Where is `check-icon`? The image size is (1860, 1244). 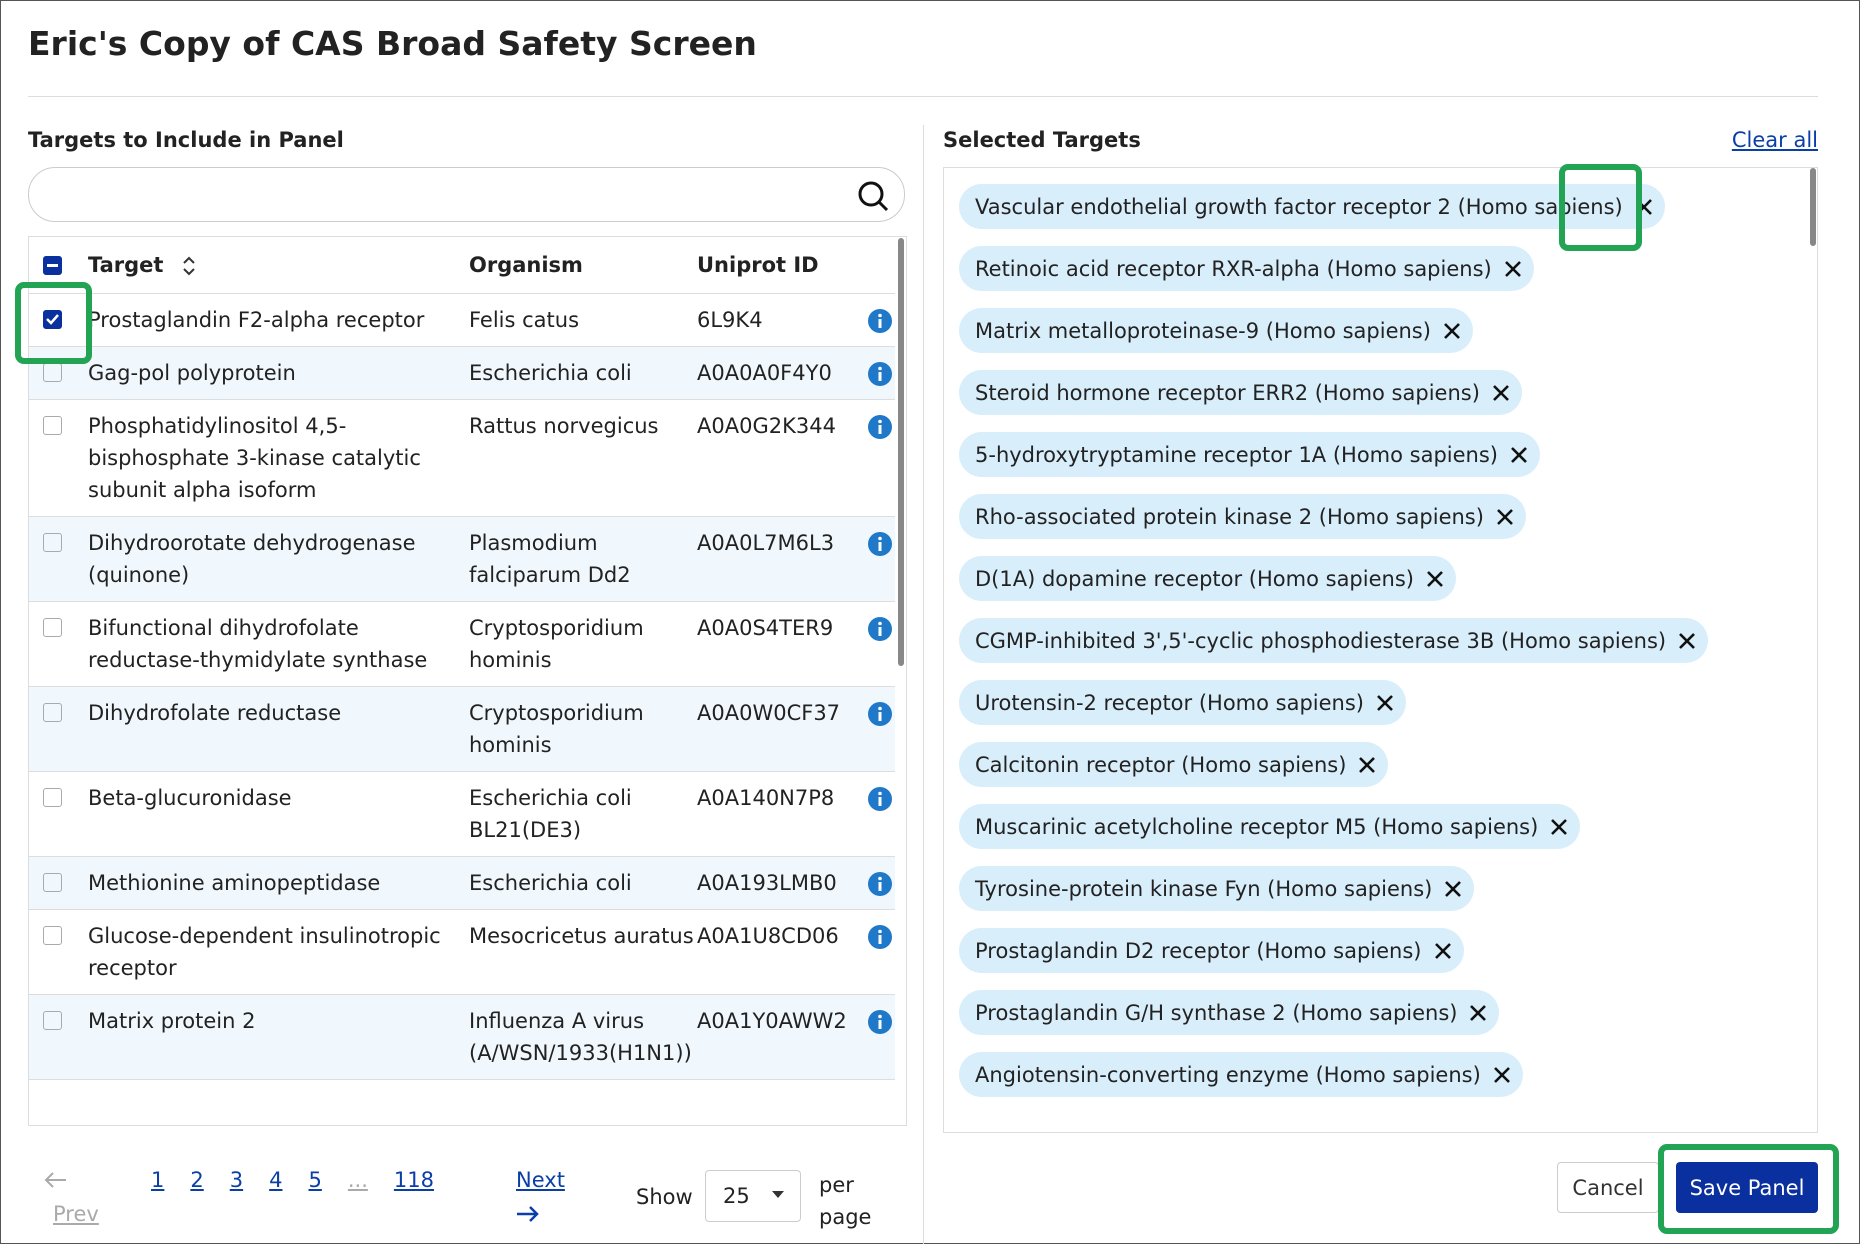 check-icon is located at coordinates (52, 319).